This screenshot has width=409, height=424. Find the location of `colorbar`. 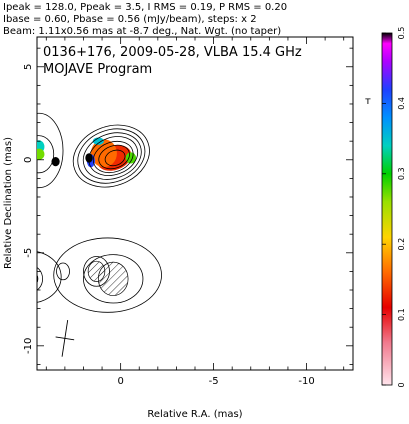

colorbar is located at coordinates (387, 209).